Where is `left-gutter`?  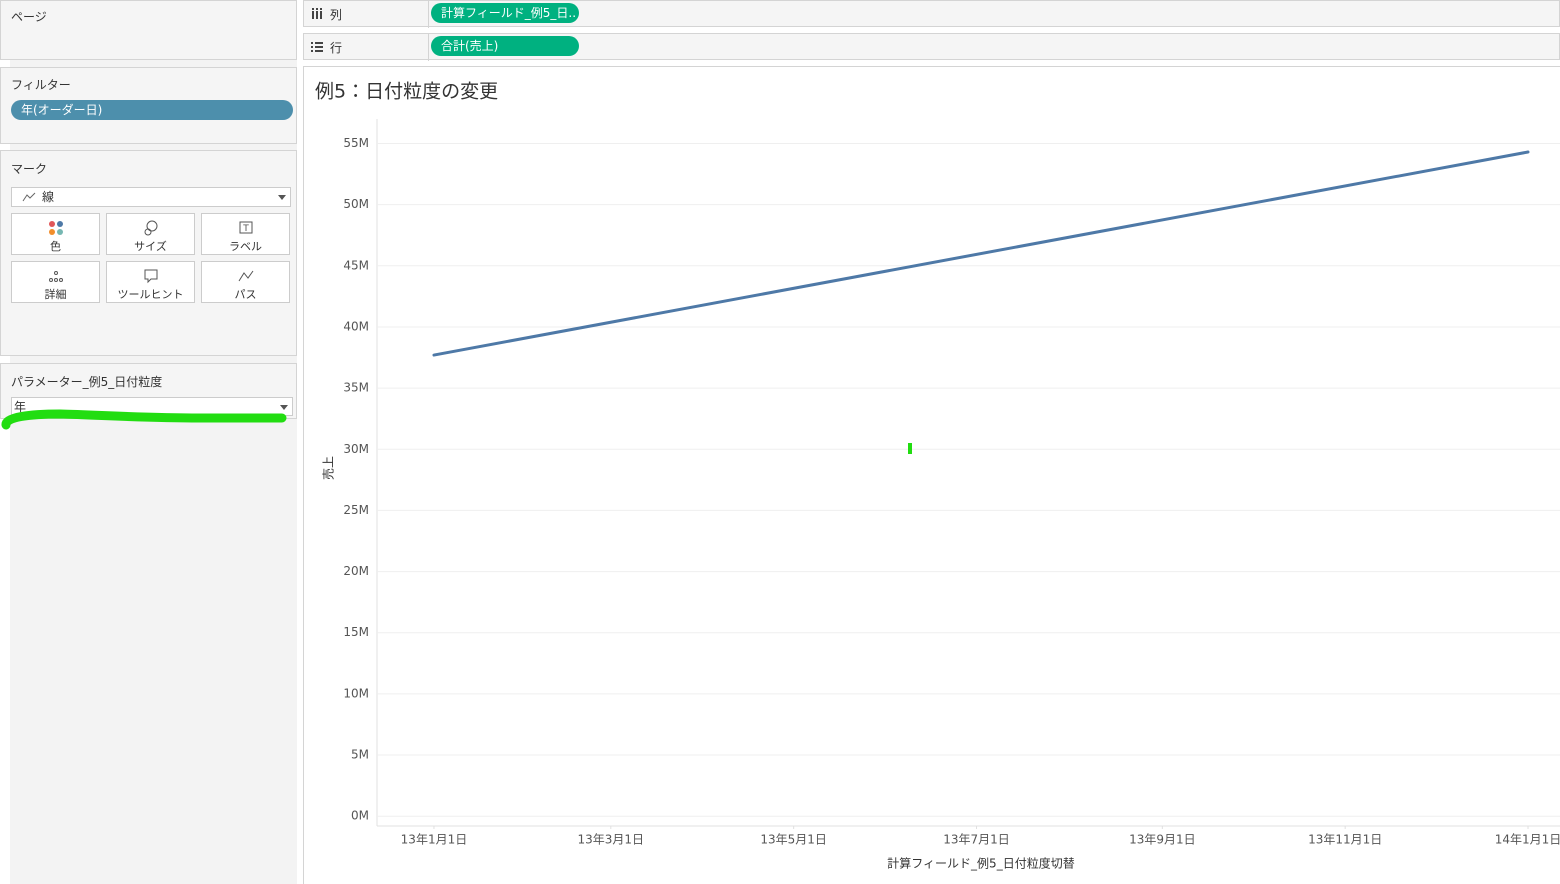
left-gutter is located at coordinates (5, 442).